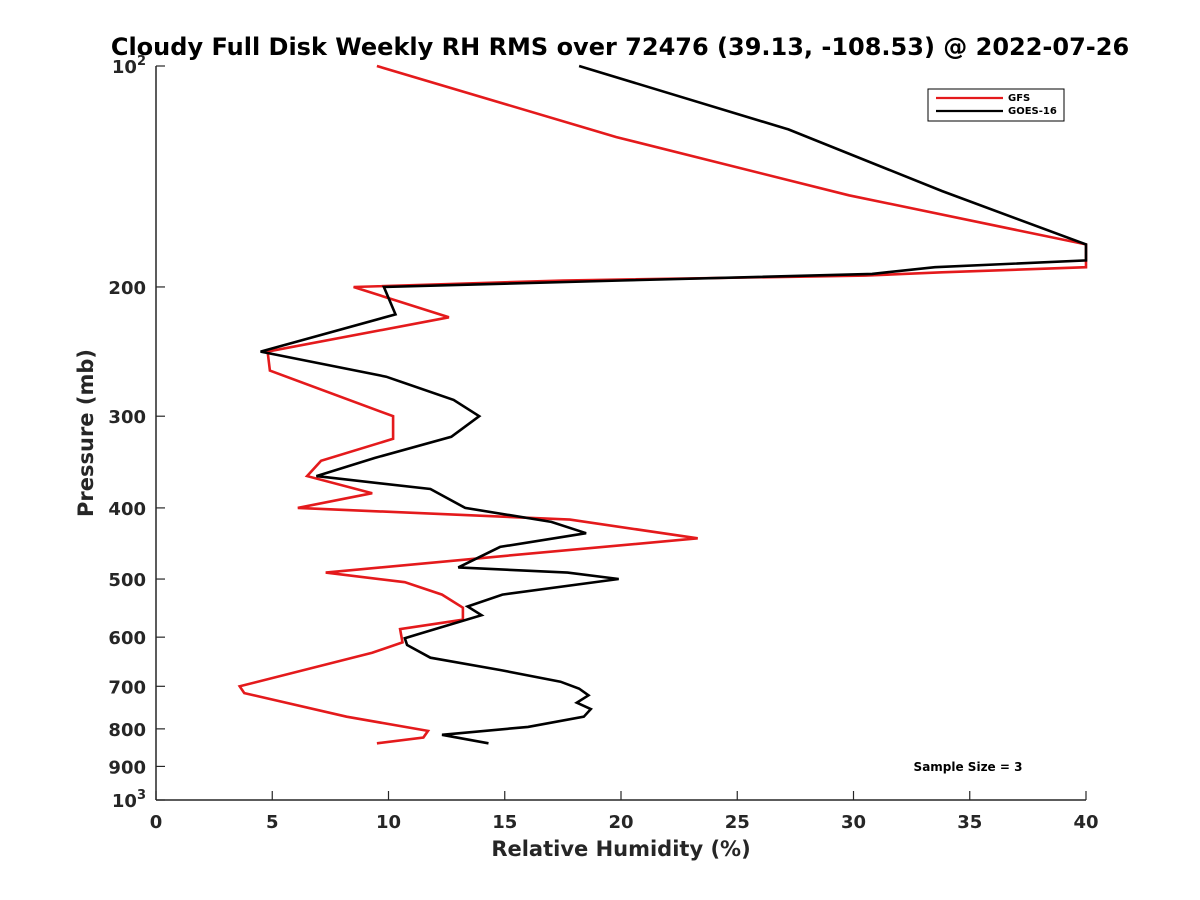 The image size is (1200, 900). What do you see at coordinates (737, 822) in the screenshot?
I see `x-tick-label: 25` at bounding box center [737, 822].